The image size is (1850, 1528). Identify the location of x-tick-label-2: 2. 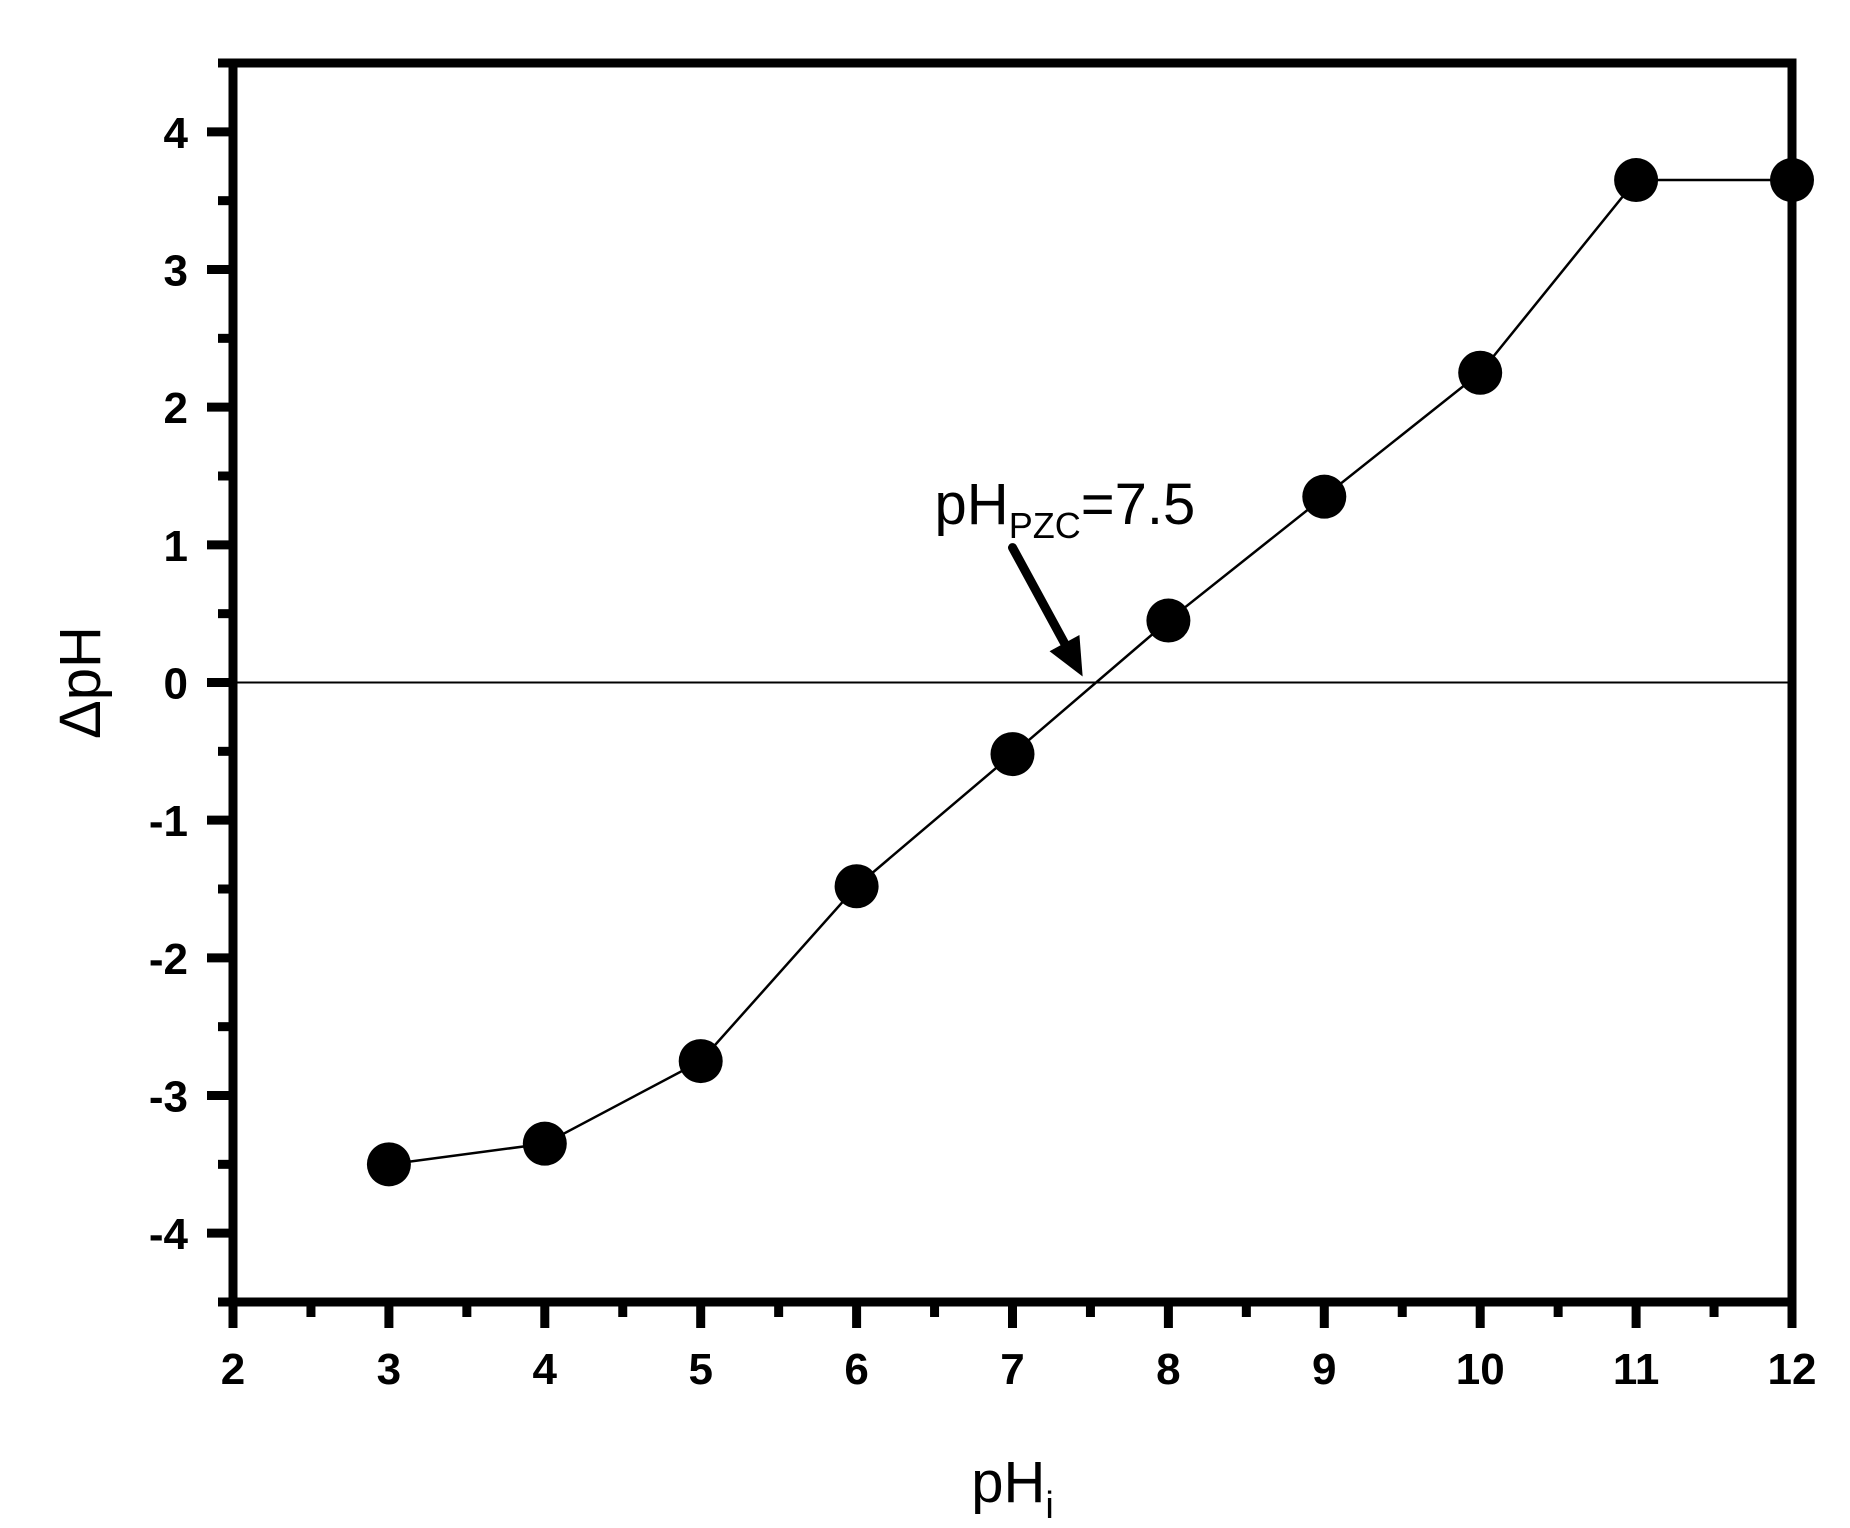
(233, 1369).